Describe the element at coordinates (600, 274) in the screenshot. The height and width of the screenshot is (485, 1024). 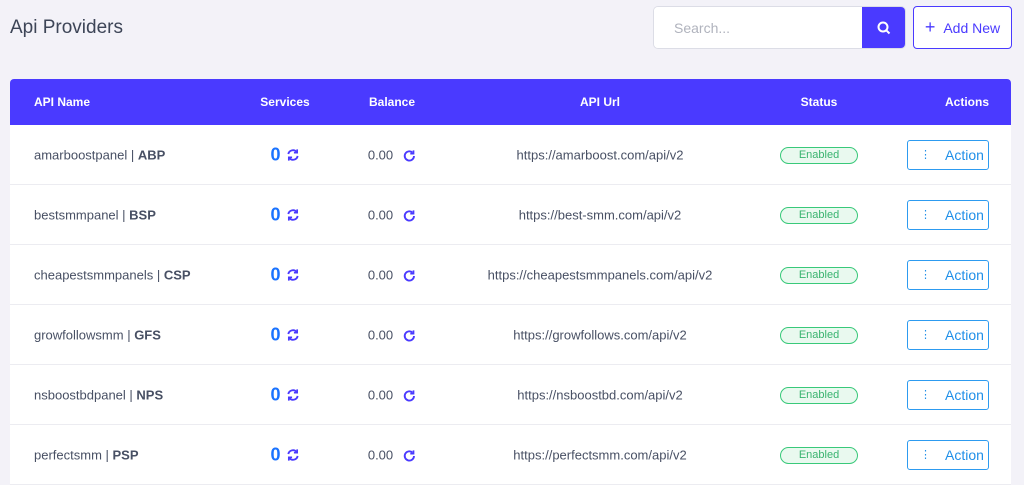
I see `api-url: https://cheapestsmmpanels.com/api/v2` at that location.